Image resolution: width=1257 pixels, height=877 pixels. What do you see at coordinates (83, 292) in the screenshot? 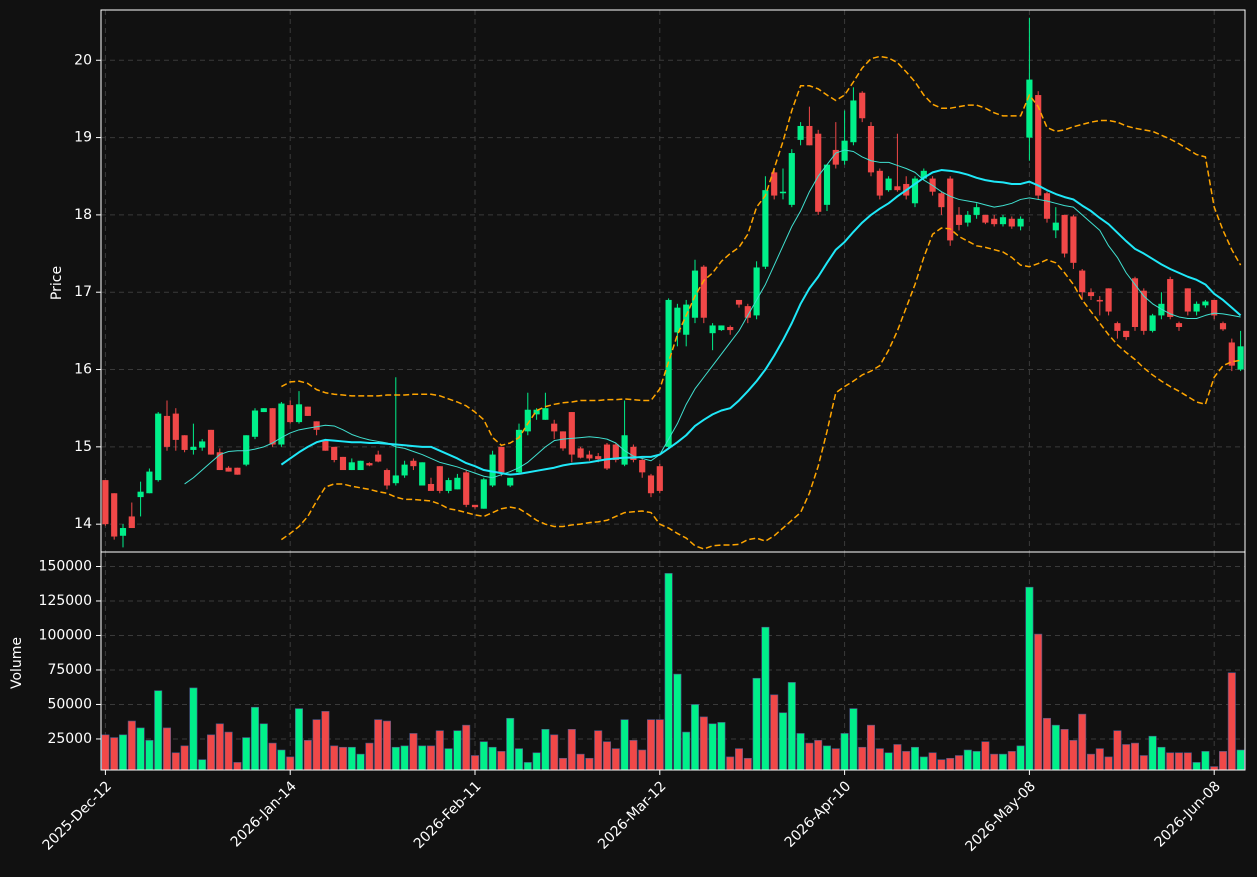
I see `y-tick-label: 17` at bounding box center [83, 292].